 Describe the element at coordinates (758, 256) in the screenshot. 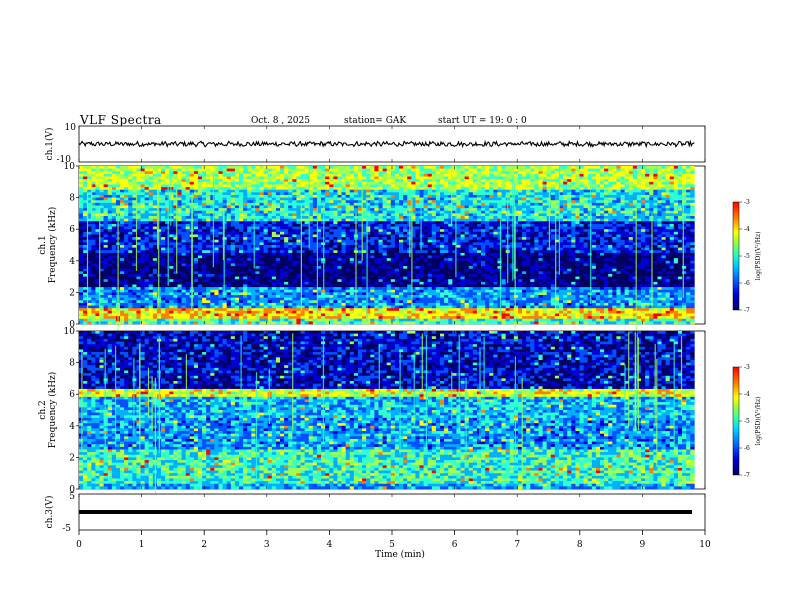

I see `ch1-colorbar-label: log(PSD)(V²/Hz)` at that location.